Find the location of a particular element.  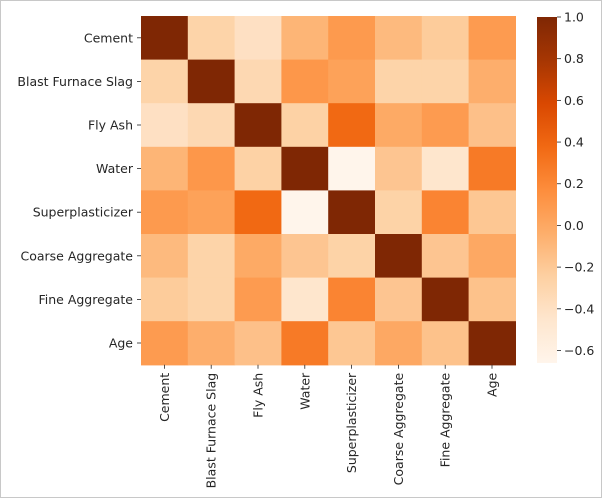

row-label: Water is located at coordinates (115, 168).